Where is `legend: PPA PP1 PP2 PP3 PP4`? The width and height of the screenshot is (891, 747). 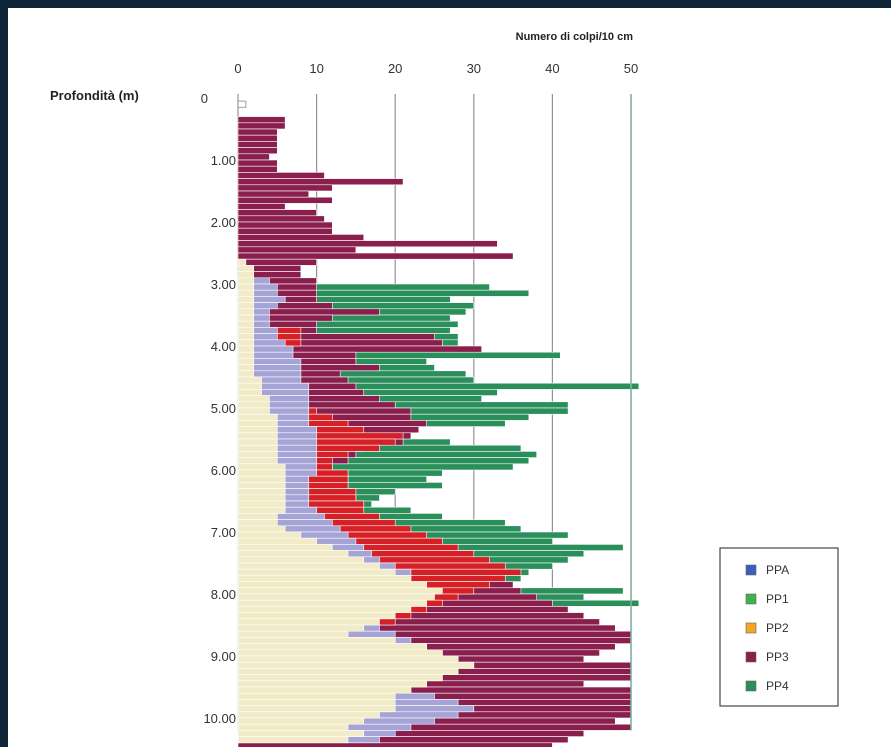 legend: PPA PP1 PP2 PP3 PP4 is located at coordinates (779, 627).